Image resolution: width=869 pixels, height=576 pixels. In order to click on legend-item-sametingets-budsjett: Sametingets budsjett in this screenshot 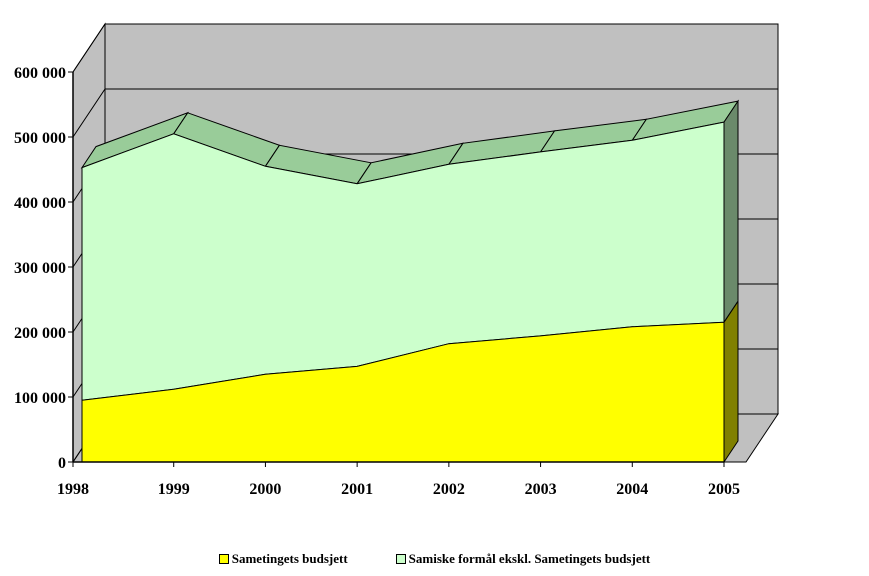, I will do `click(283, 559)`.